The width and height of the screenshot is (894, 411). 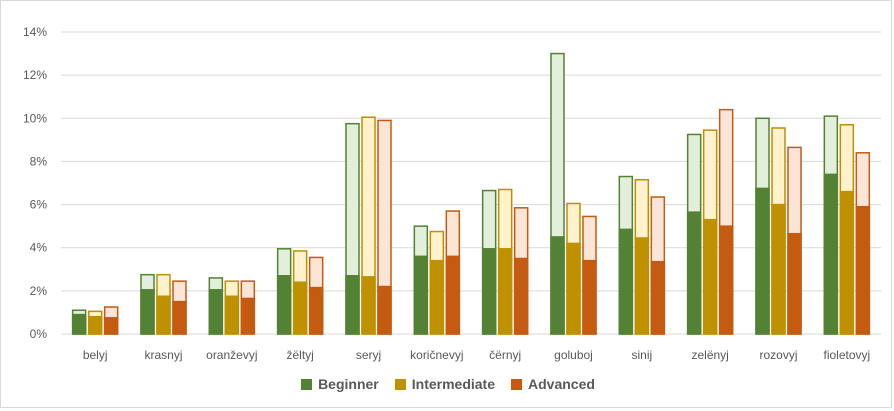 What do you see at coordinates (348, 384) in the screenshot?
I see `legend-label-beginner: Beginner` at bounding box center [348, 384].